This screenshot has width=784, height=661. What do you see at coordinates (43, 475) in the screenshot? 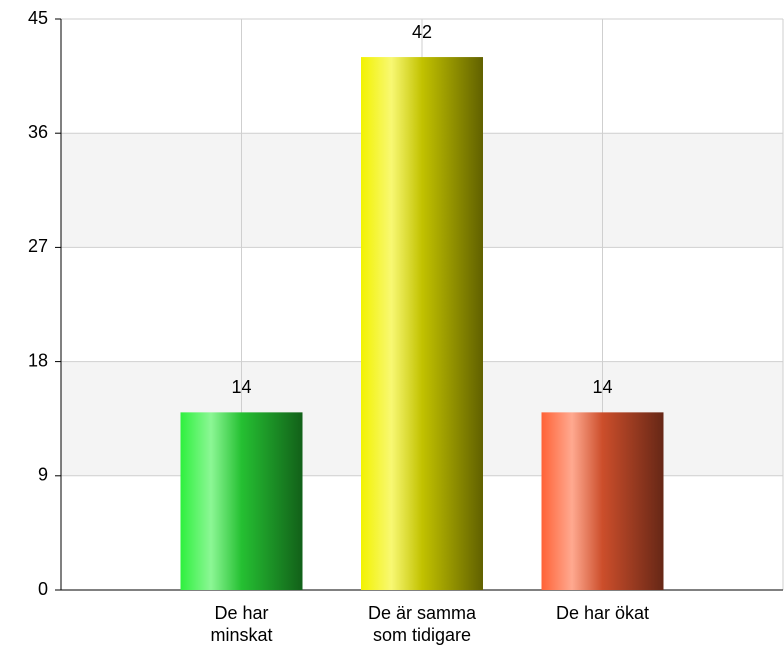
I see `y-tick-label: 9` at bounding box center [43, 475].